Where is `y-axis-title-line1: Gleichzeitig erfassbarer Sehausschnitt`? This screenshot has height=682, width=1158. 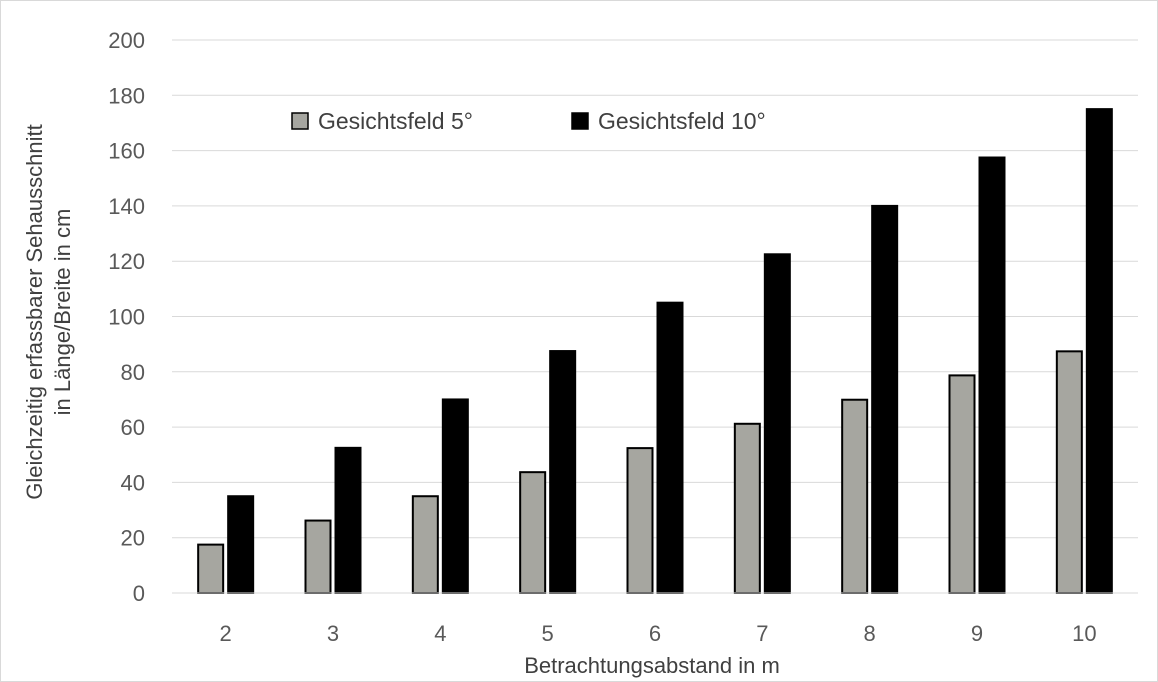 y-axis-title-line1: Gleichzeitig erfassbarer Sehausschnitt is located at coordinates (34, 311).